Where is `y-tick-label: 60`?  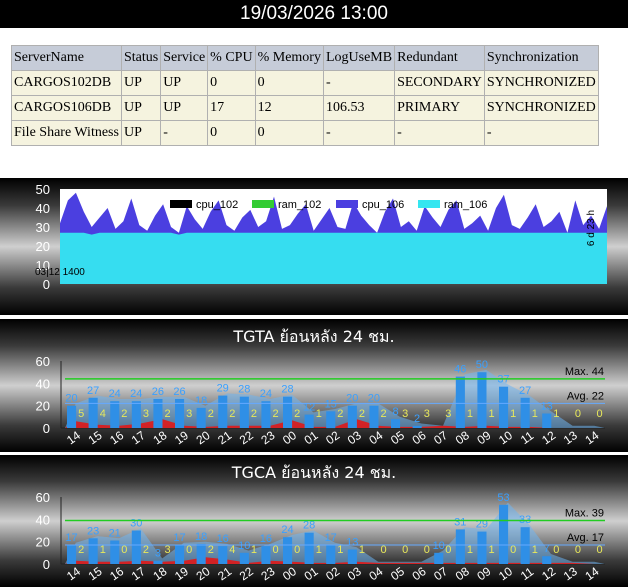 y-tick-label: 60 is located at coordinates (43, 361).